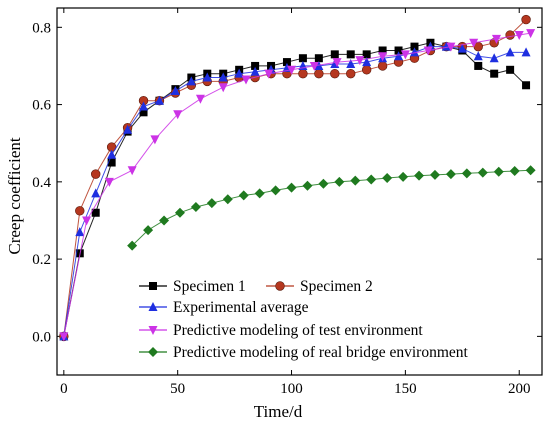 The width and height of the screenshot is (550, 427). What do you see at coordinates (177, 389) in the screenshot?
I see `x-tick-label: 50` at bounding box center [177, 389].